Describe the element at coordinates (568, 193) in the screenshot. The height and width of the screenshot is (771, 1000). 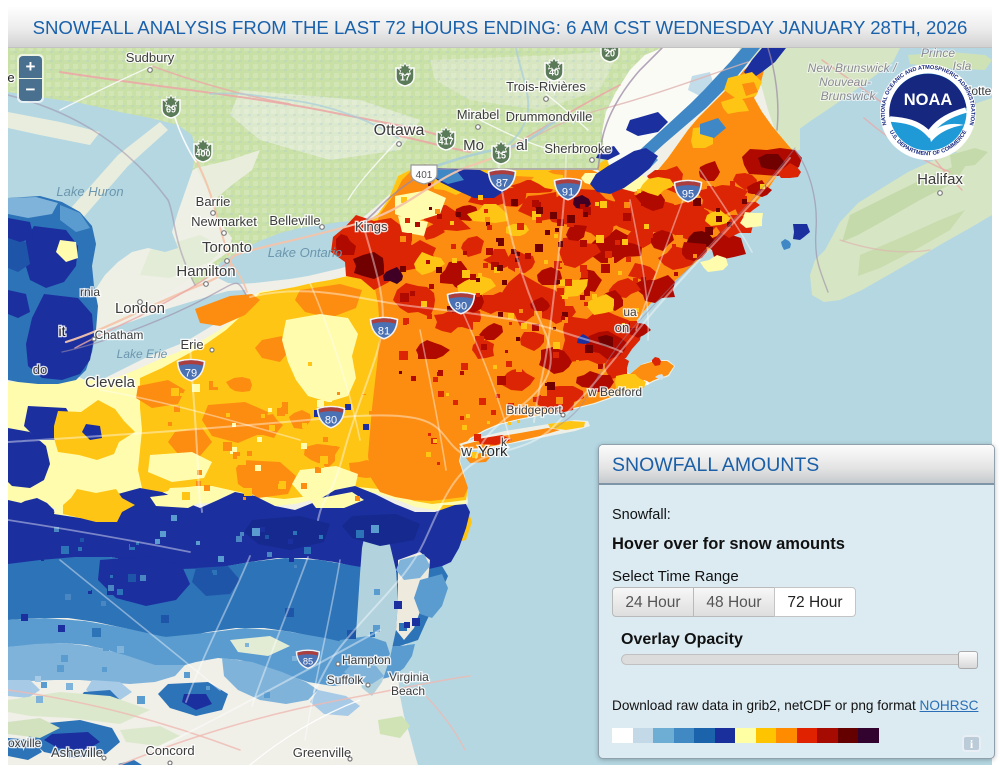
I see `svg-text: 91` at that location.